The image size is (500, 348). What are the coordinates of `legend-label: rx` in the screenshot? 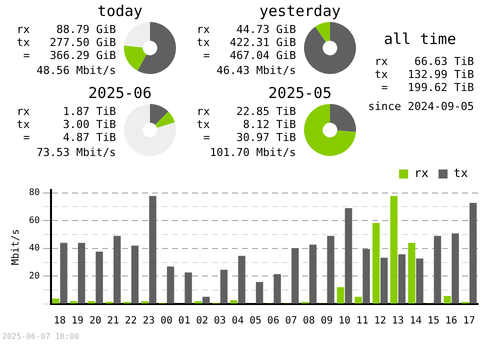 It's located at (421, 173).